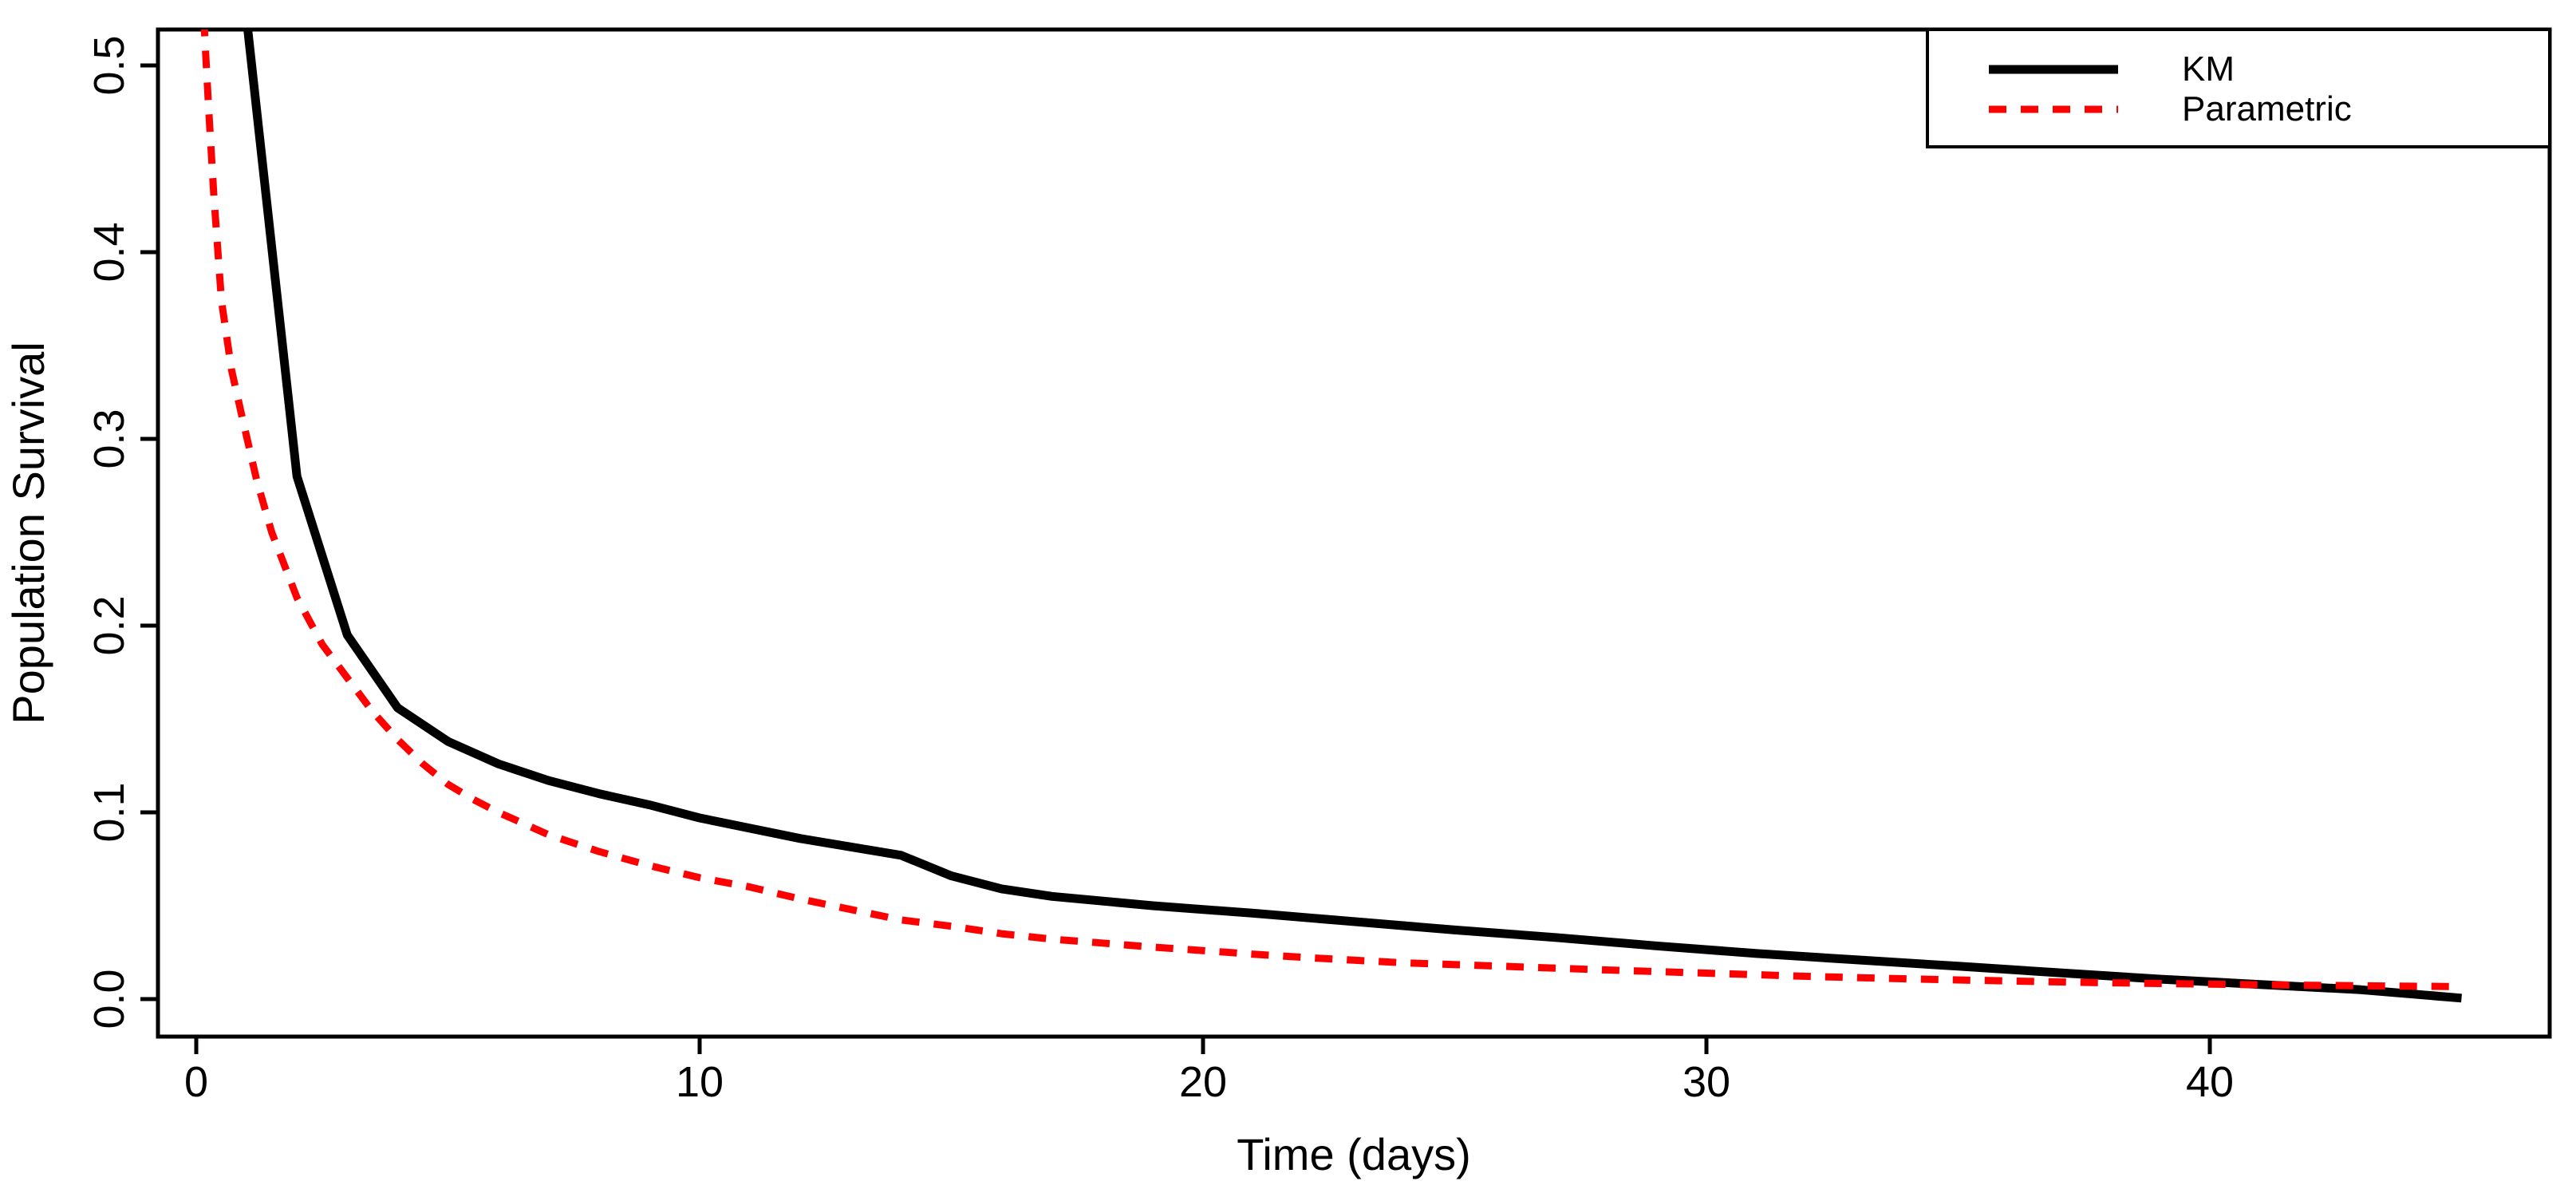  I want to click on x-tick-label: 40, so click(2210, 1082).